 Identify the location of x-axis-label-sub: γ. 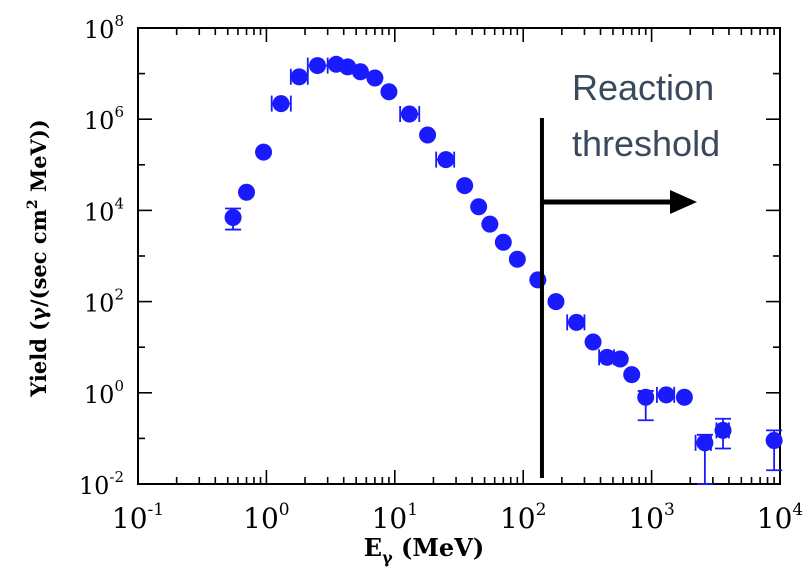
(387, 557).